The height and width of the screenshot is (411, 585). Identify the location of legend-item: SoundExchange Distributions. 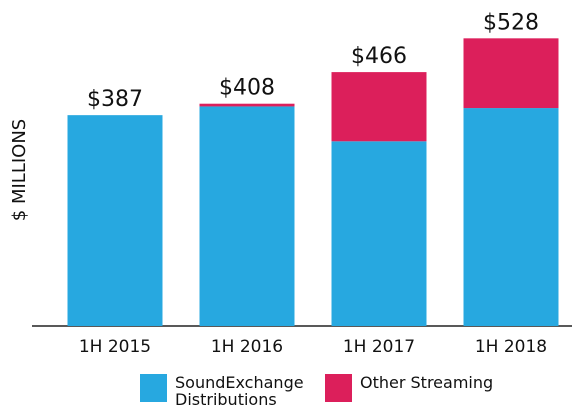
(222, 391).